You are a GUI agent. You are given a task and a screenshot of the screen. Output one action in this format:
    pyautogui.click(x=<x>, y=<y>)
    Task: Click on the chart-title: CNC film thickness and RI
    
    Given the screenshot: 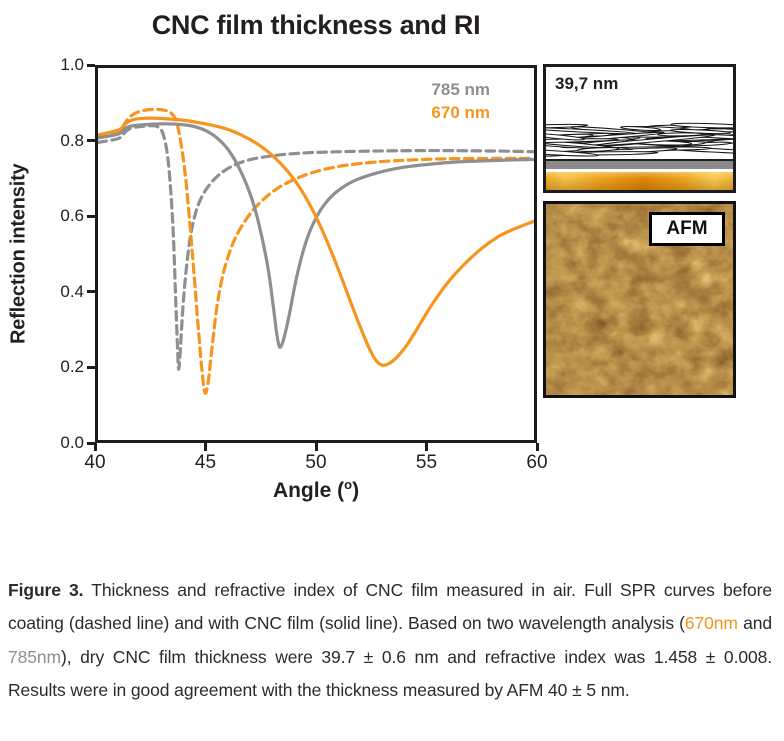 What is the action you would take?
    pyautogui.click(x=316, y=25)
    